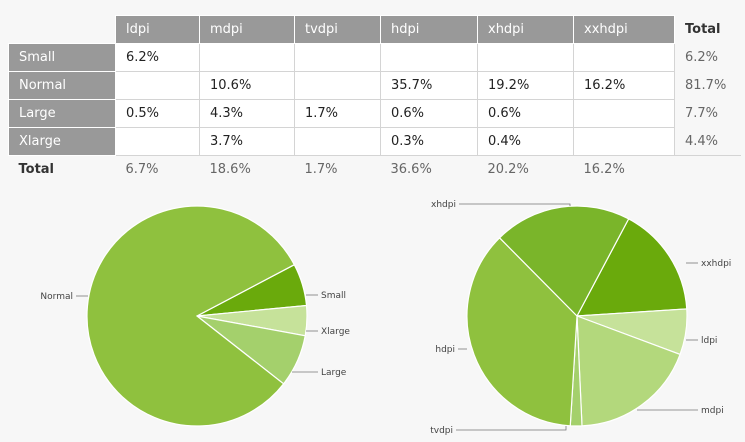 Image resolution: width=745 pixels, height=442 pixels. I want to click on table-cell: 0.5%, so click(157, 113).